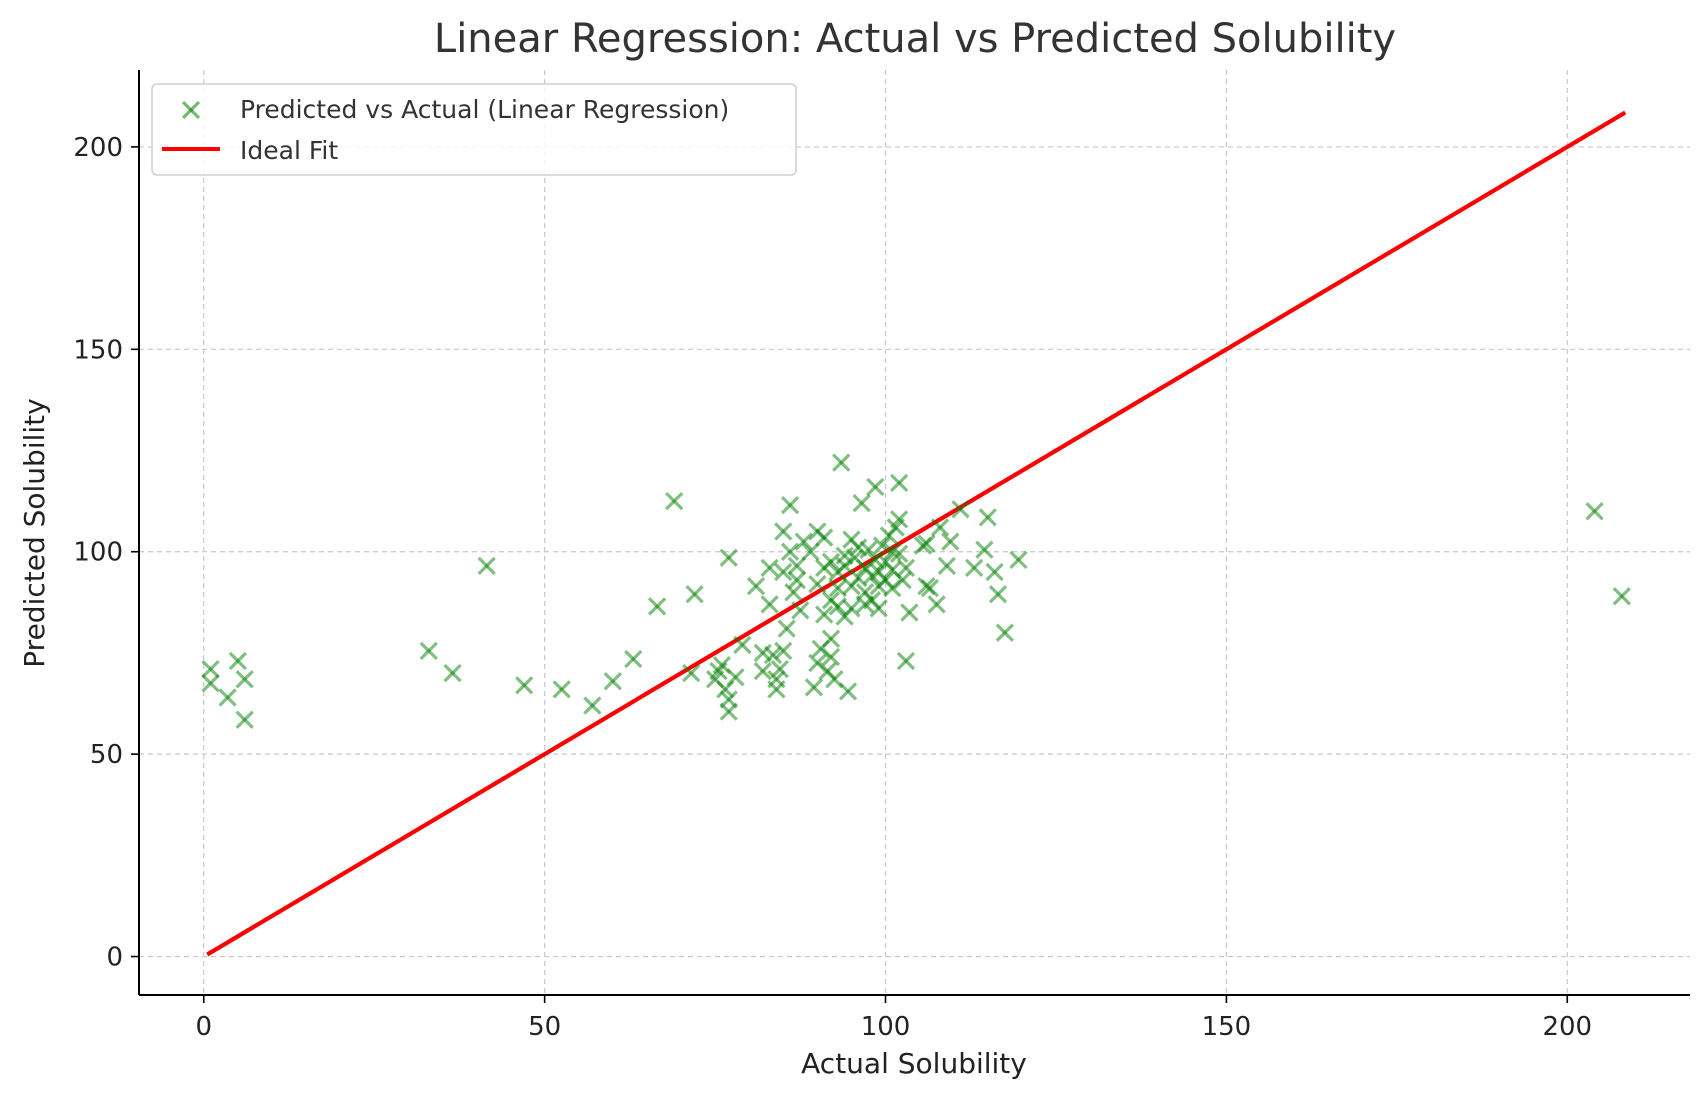 Image resolution: width=1707 pixels, height=1101 pixels. What do you see at coordinates (191, 110) in the screenshot?
I see `legend-marker-scatter` at bounding box center [191, 110].